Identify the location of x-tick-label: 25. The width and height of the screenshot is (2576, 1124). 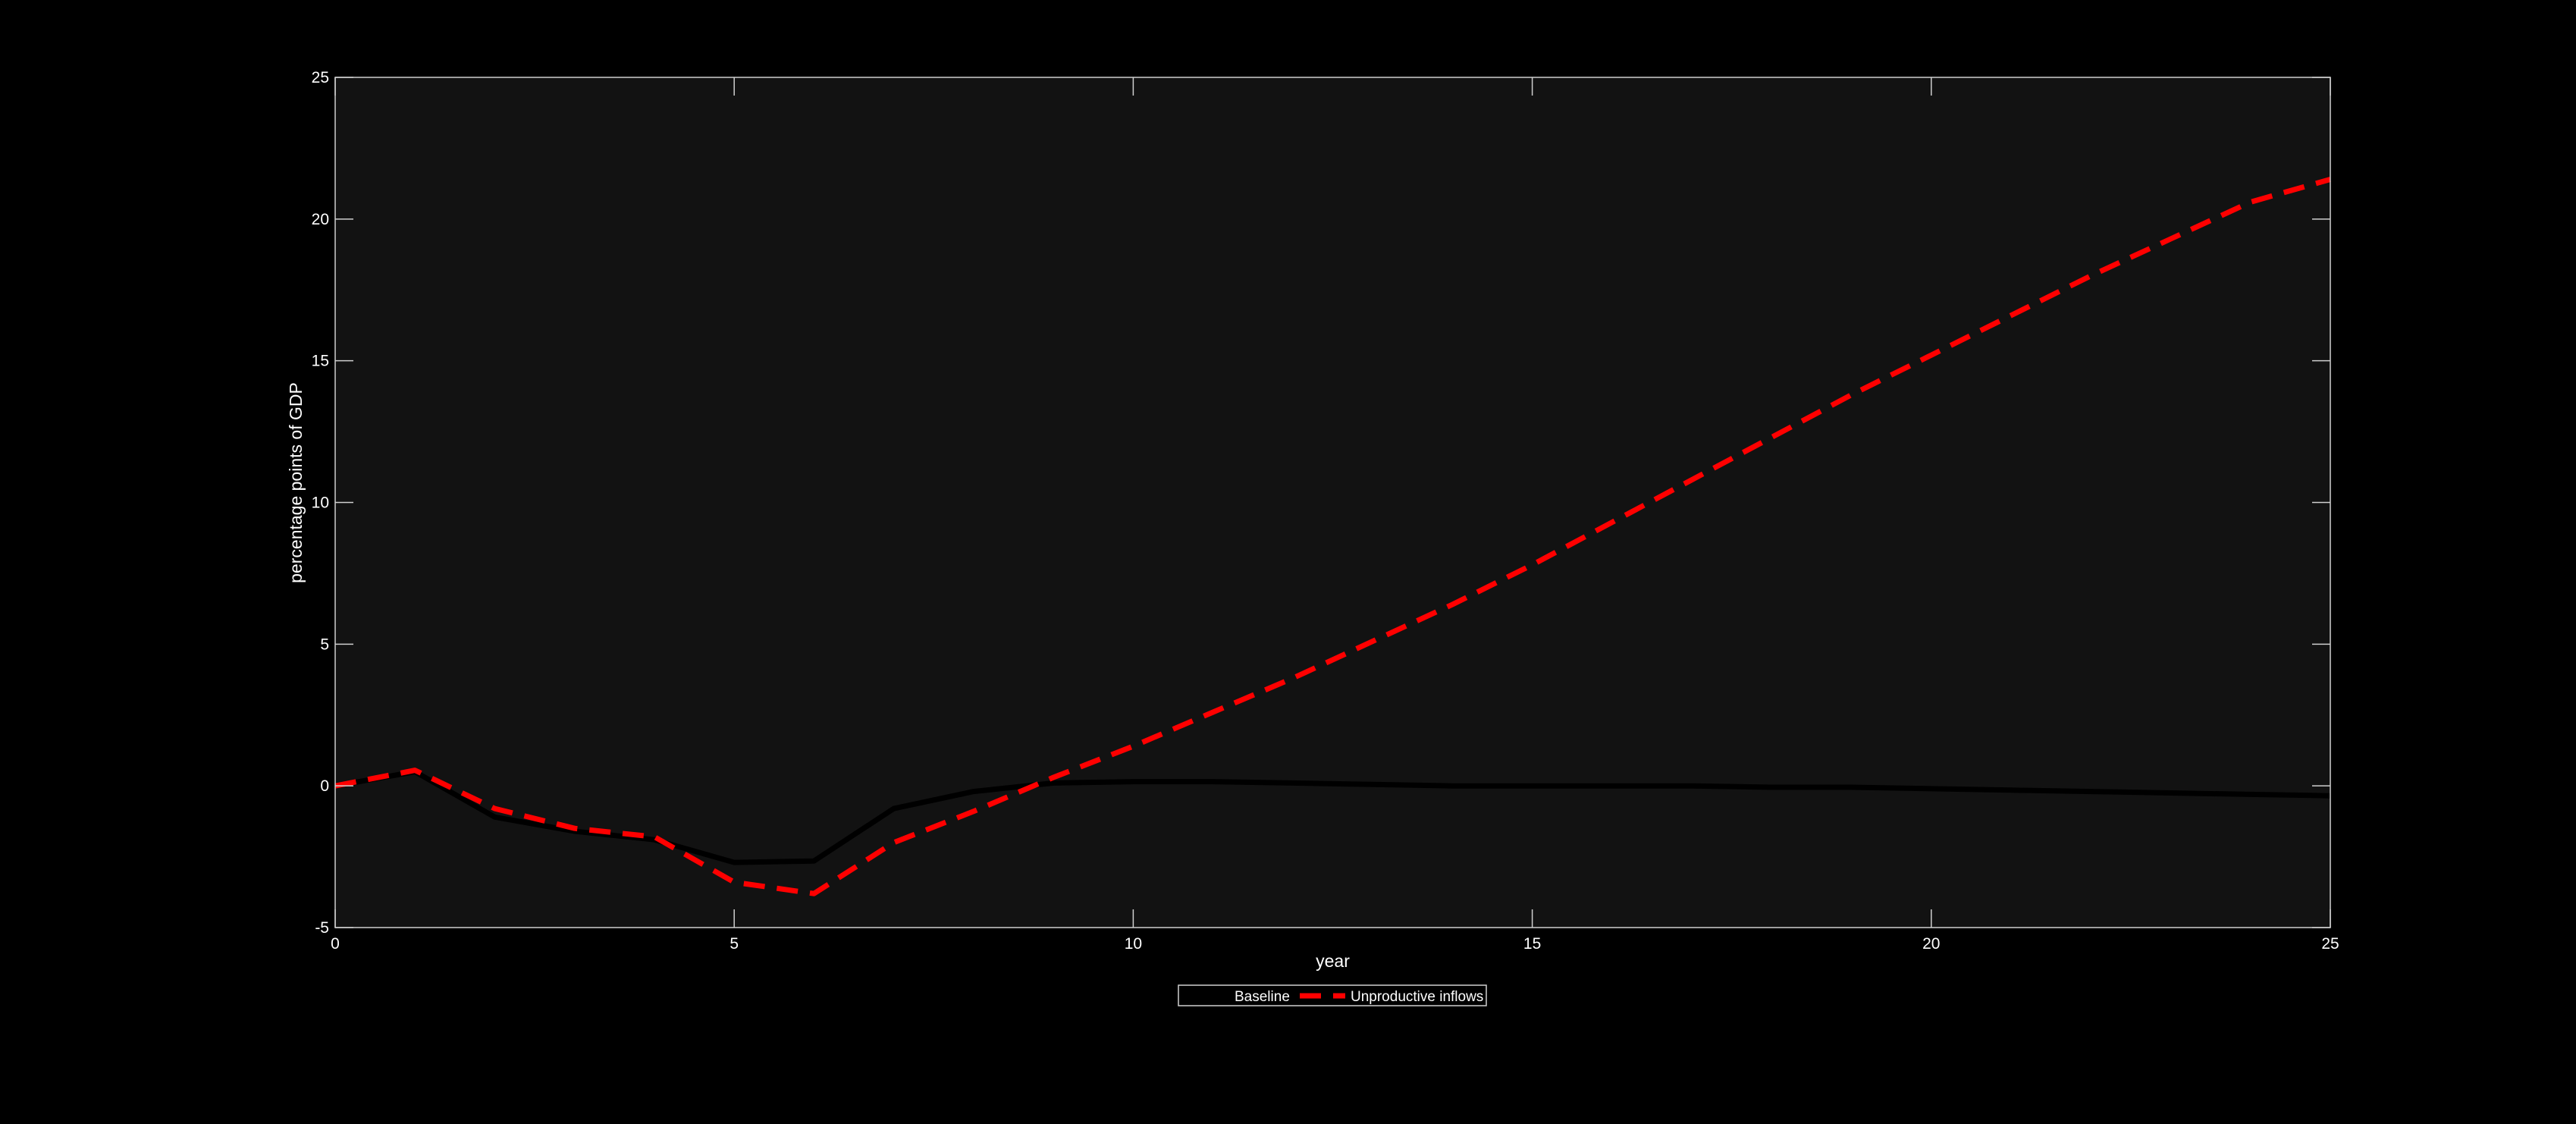
(2330, 944).